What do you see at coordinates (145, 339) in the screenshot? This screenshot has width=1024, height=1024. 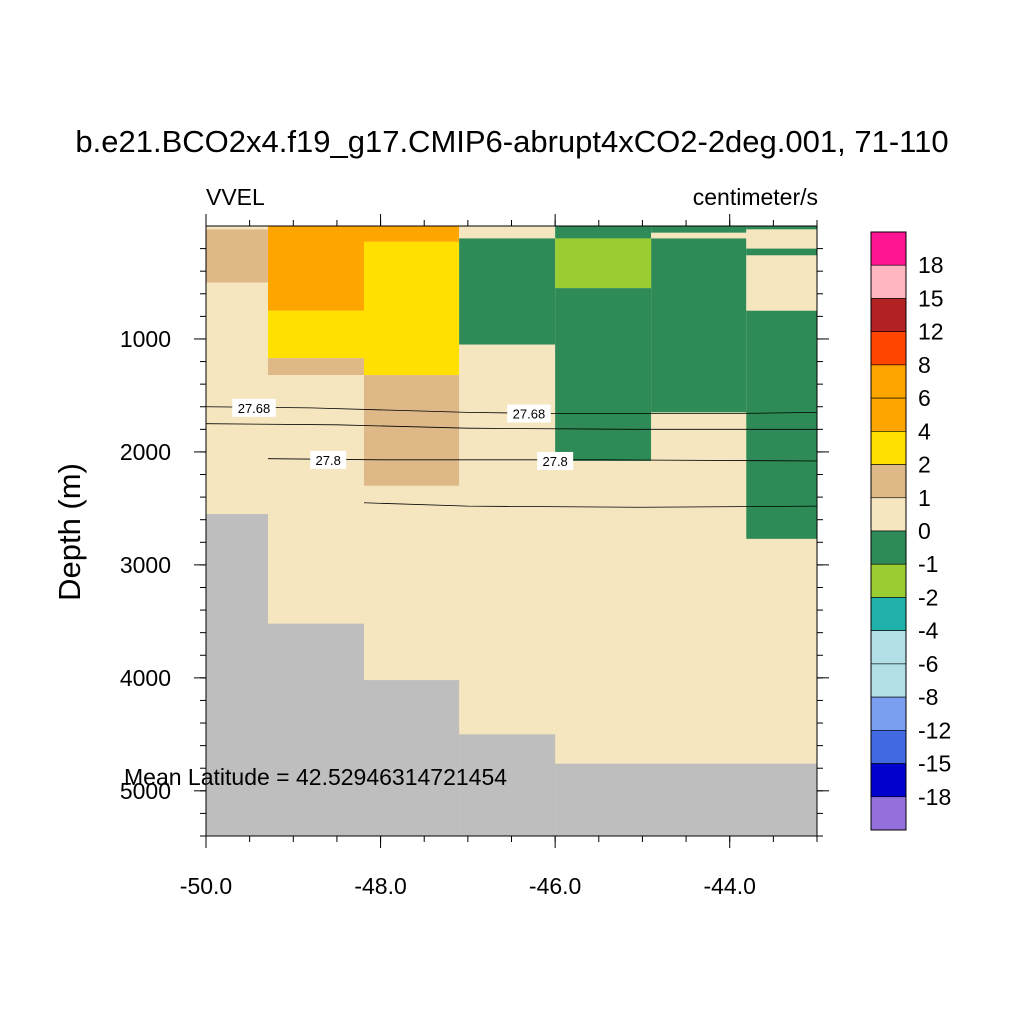 I see `y-tick-label: 1000` at bounding box center [145, 339].